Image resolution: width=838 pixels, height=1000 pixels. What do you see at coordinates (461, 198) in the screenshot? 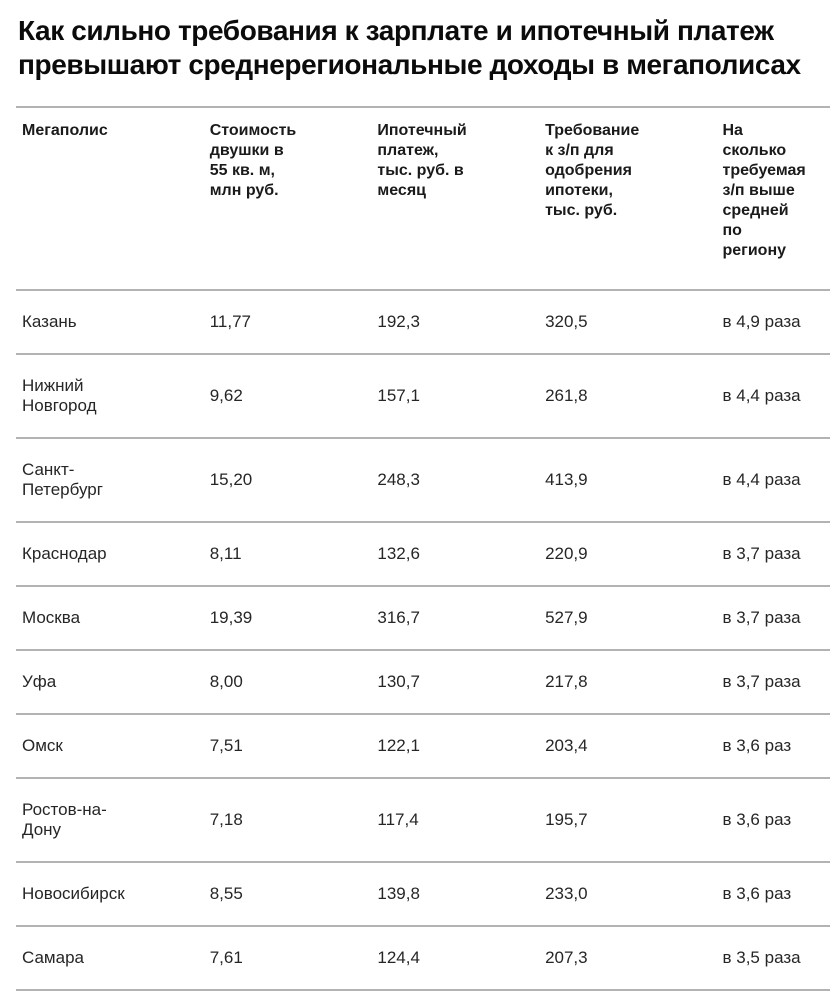
I see `column-header-payment: Ипотечный платеж, тыс. руб. в месяц` at bounding box center [461, 198].